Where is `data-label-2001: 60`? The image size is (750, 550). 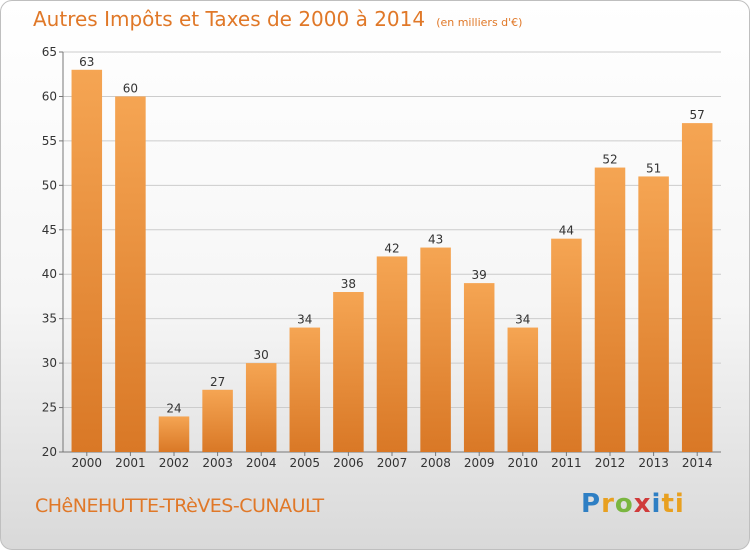 data-label-2001: 60 is located at coordinates (130, 88).